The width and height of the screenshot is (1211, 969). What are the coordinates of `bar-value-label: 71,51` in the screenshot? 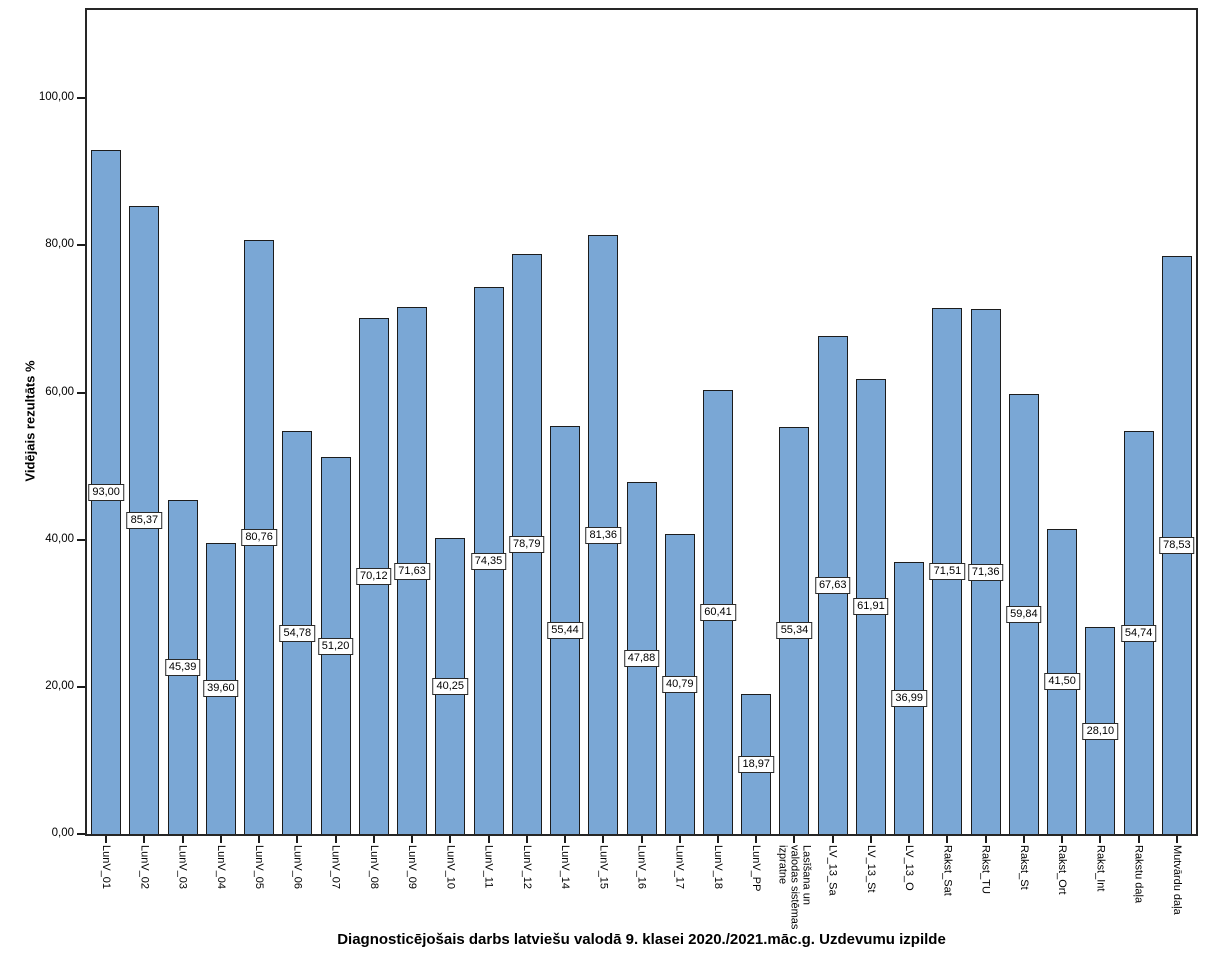 It's located at (947, 571).